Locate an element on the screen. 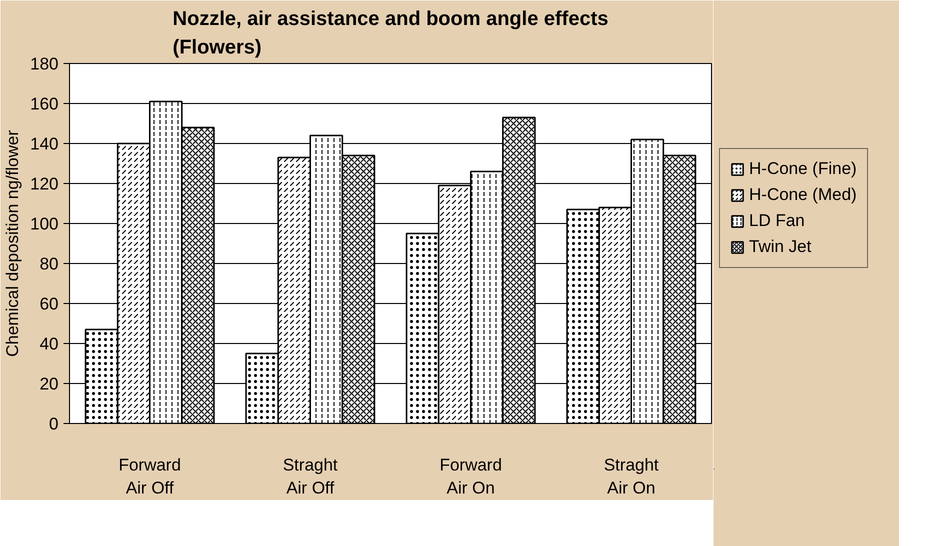  legend-label: H-Cone (Fine) is located at coordinates (803, 169).